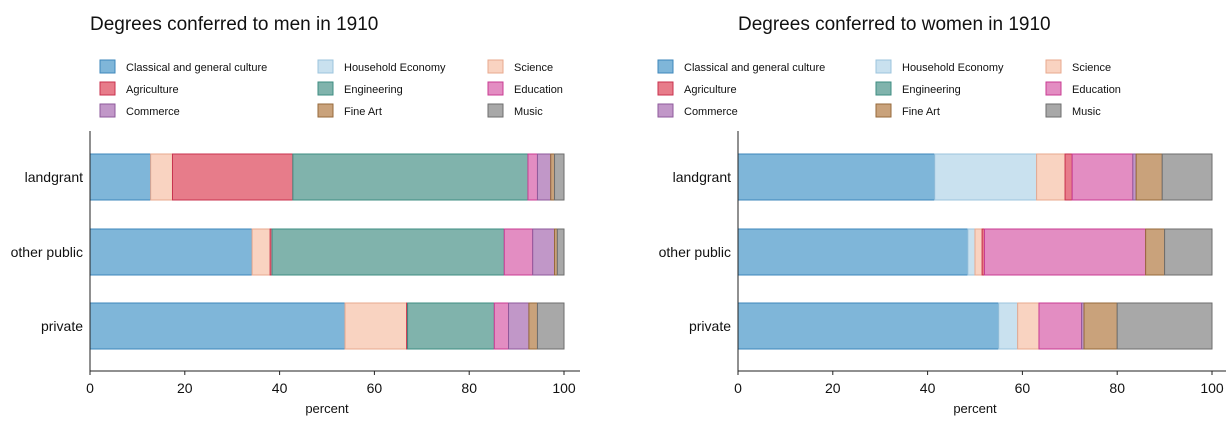 This screenshot has height=426, width=1226. I want to click on legend-label: Household Economy, so click(953, 68).